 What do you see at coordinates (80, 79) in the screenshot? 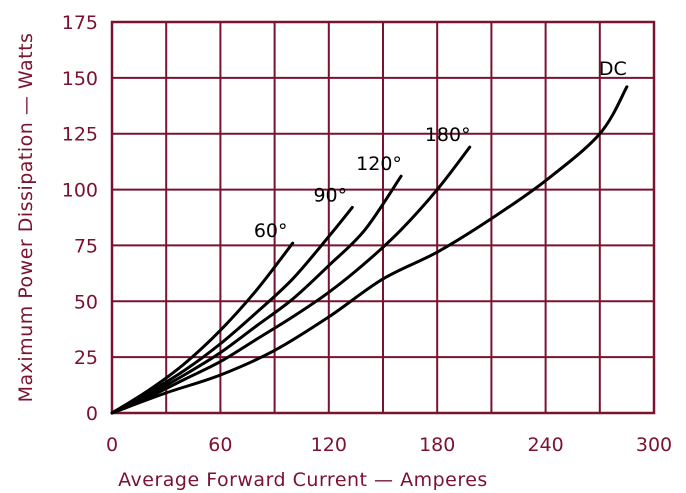
I see `y-tick-label: 150` at bounding box center [80, 79].